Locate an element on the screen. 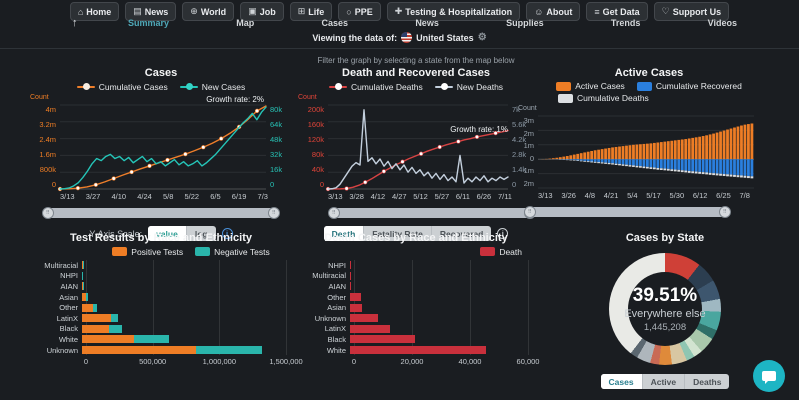 The image size is (799, 400). toggle-option-value: value is located at coordinates (167, 233).